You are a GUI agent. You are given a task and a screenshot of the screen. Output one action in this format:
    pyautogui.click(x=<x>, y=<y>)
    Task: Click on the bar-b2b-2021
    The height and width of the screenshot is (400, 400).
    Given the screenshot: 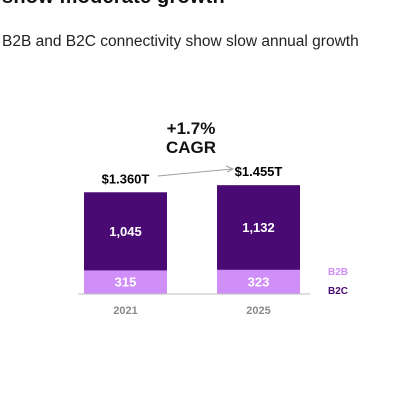 What is the action you would take?
    pyautogui.click(x=125, y=282)
    